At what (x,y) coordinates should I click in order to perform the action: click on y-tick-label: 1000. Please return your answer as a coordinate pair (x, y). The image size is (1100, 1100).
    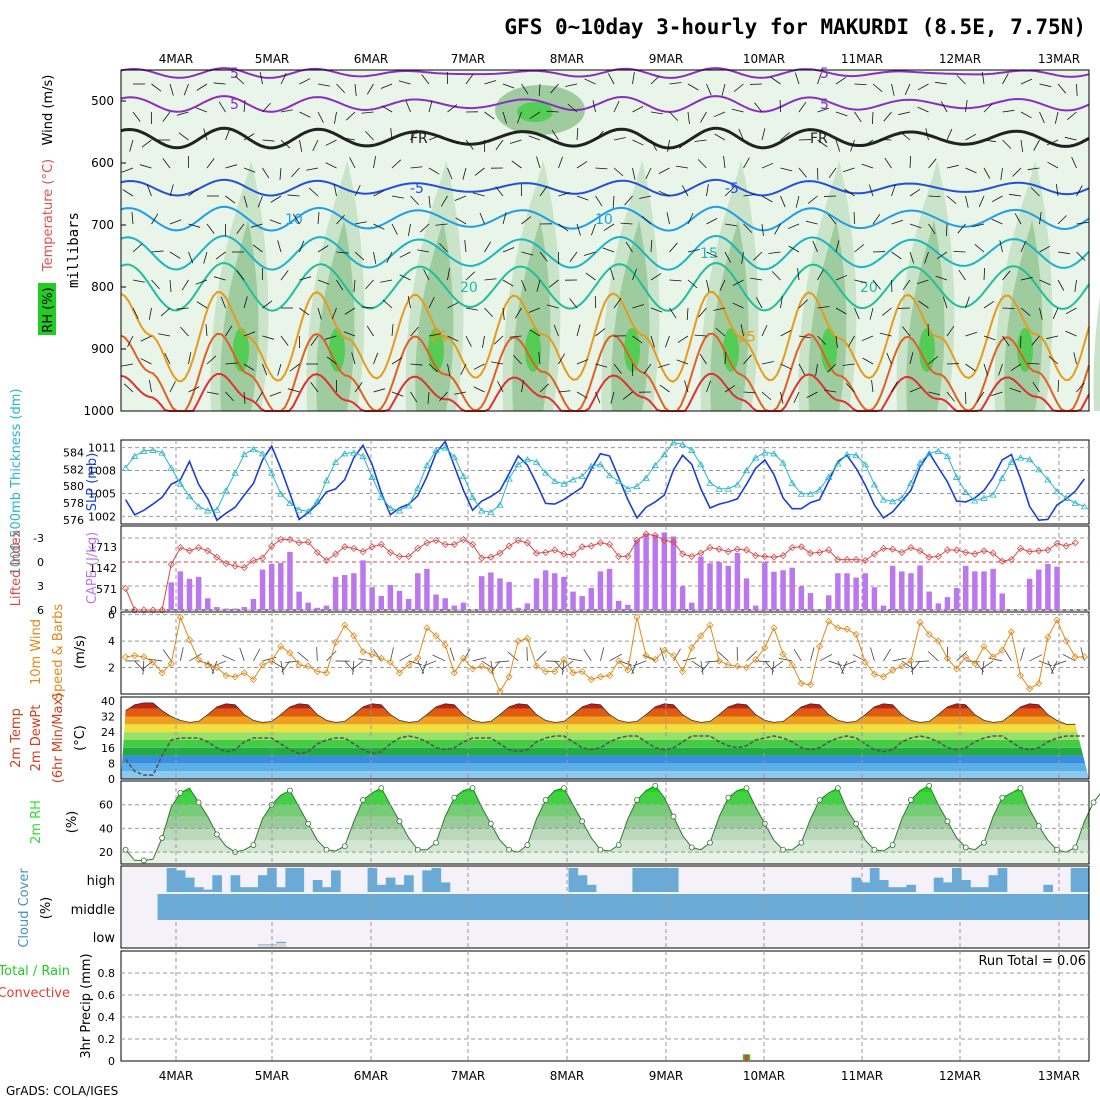
    Looking at the image, I should click on (98, 411).